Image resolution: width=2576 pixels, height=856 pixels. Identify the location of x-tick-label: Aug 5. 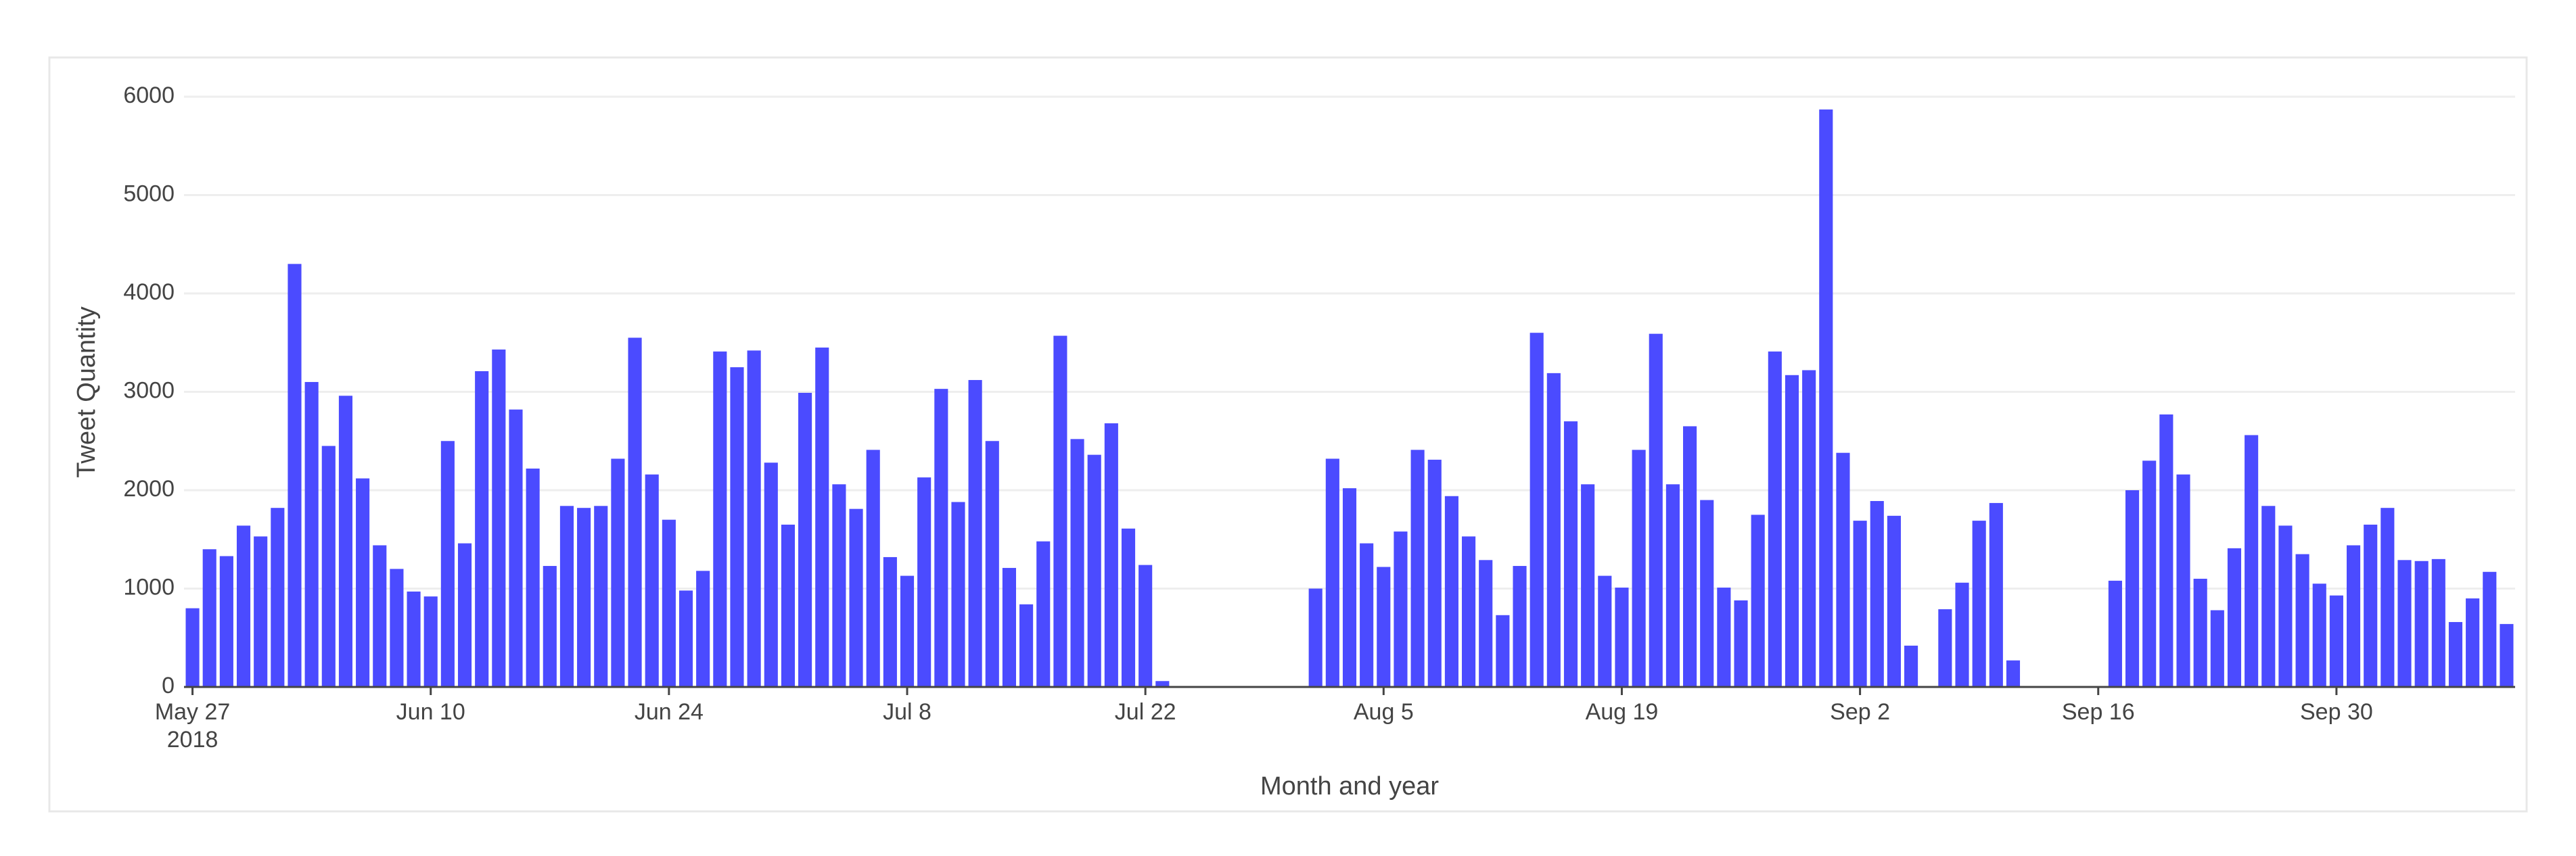
(1384, 712).